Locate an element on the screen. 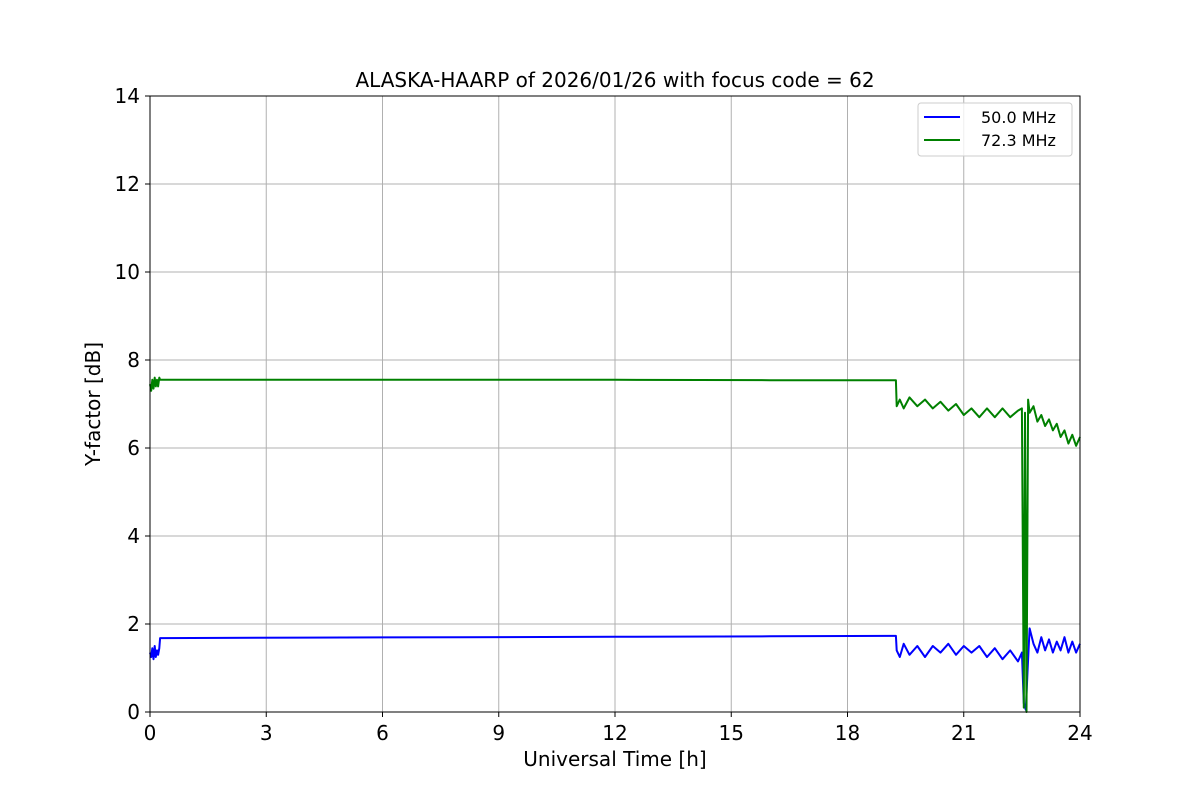 The height and width of the screenshot is (800, 1200). legend: 50.0 MHz 72.3 MHz is located at coordinates (995, 129).